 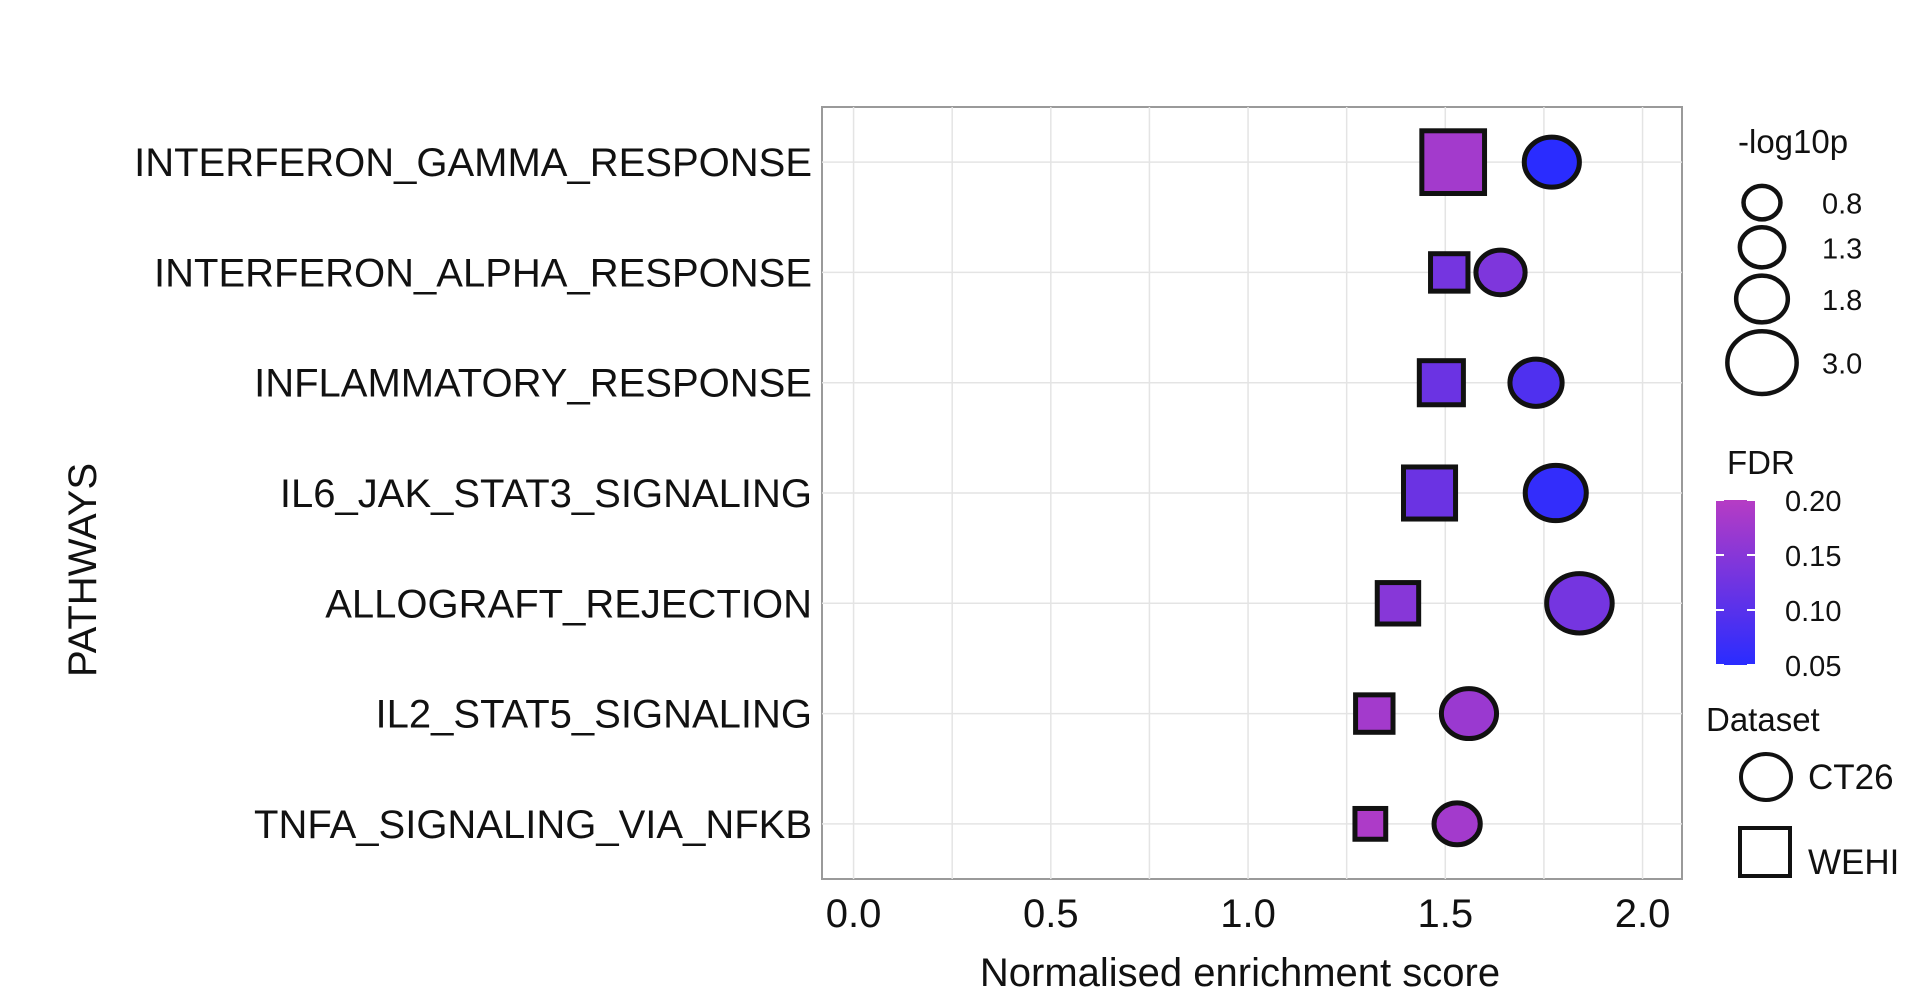 What do you see at coordinates (854, 914) in the screenshot?
I see `x-tick-label: 0.0` at bounding box center [854, 914].